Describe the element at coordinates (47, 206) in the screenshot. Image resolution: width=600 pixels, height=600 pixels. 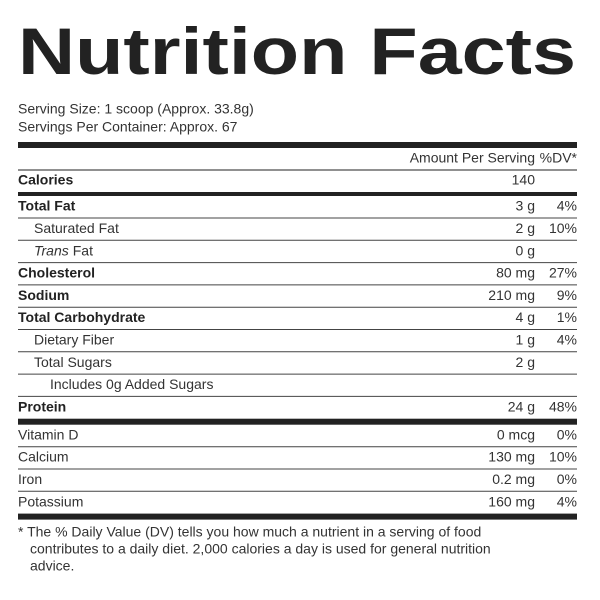
I see `nutrient-name: Total Fat` at that location.